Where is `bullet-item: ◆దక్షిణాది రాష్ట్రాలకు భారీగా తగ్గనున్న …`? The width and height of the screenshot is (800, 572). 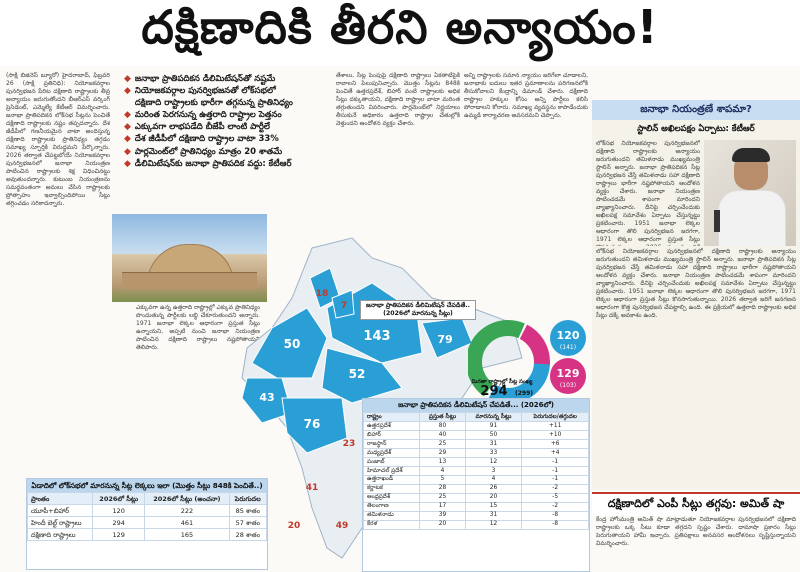 bullet-item: ◆దక్షిణాది రాష్ట్రాలకు భారీగా తగ్గనున్న … is located at coordinates (213, 103).